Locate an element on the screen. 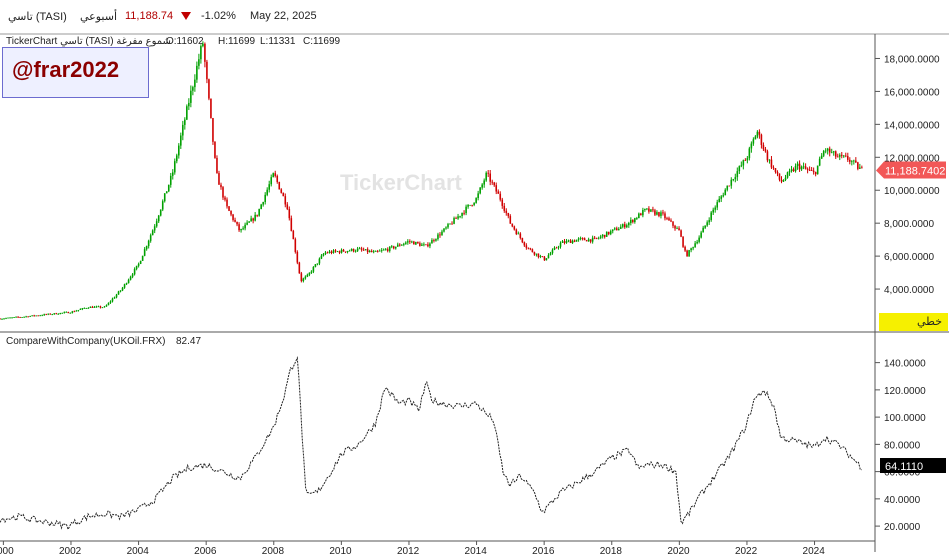  symbol-label: تاسي (TASI) is located at coordinates (37, 17).